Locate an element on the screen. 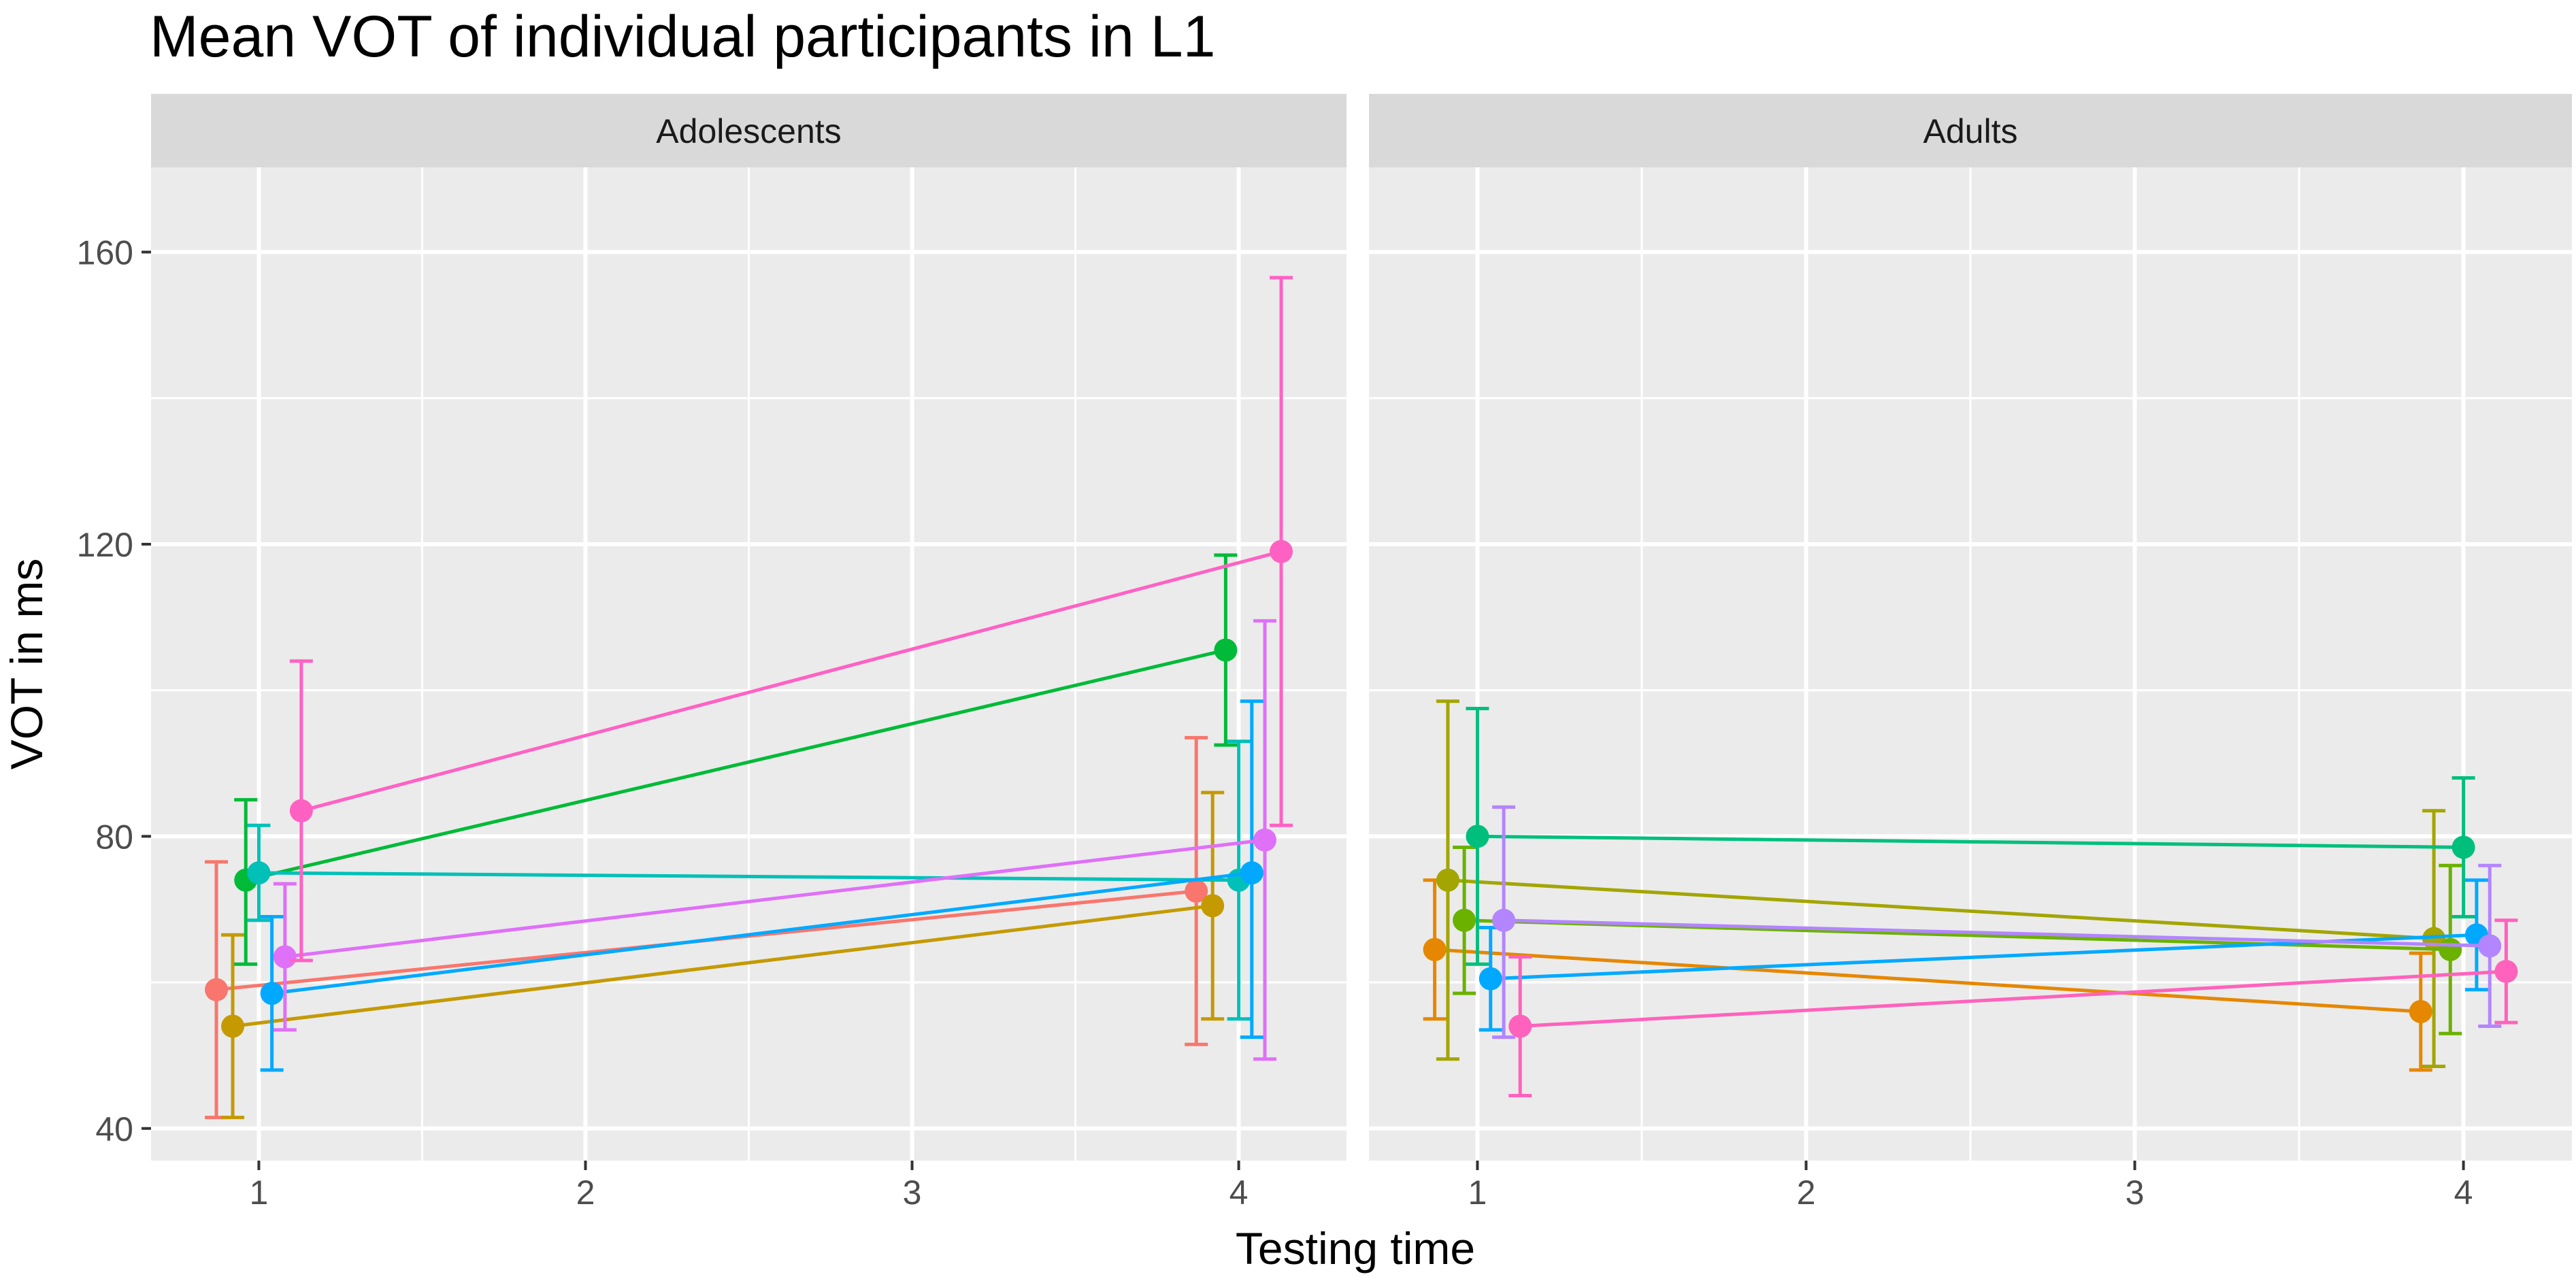 This screenshot has height=1281, width=2576. y-tick-label: 160 is located at coordinates (105, 253).